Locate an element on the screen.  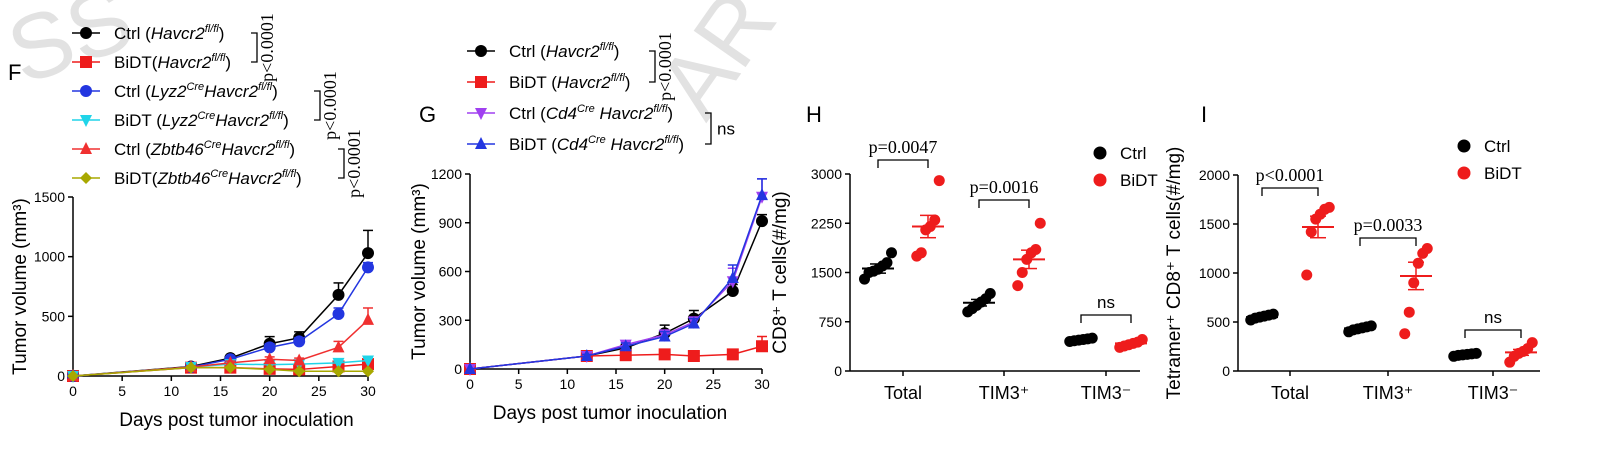
x-axis-label: Days post tumor inoculation is located at coordinates (610, 413).